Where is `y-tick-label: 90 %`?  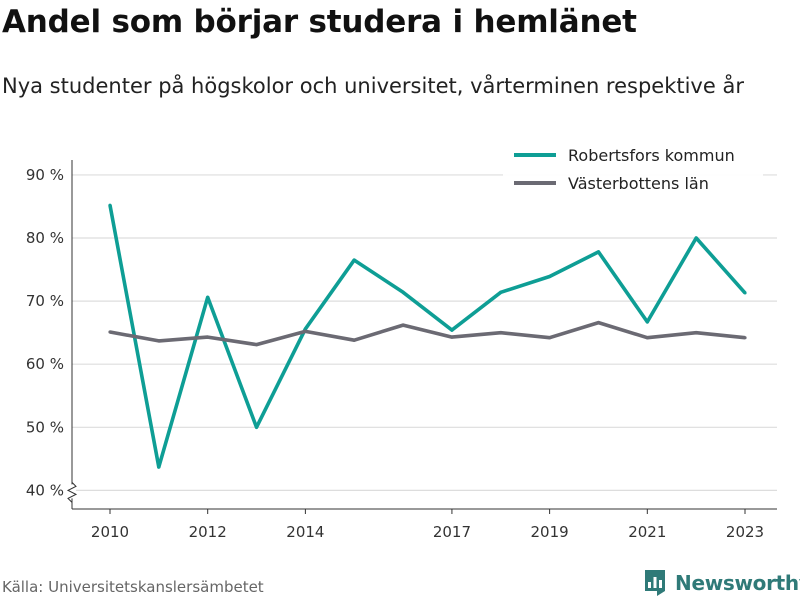 y-tick-label: 90 % is located at coordinates (45, 175).